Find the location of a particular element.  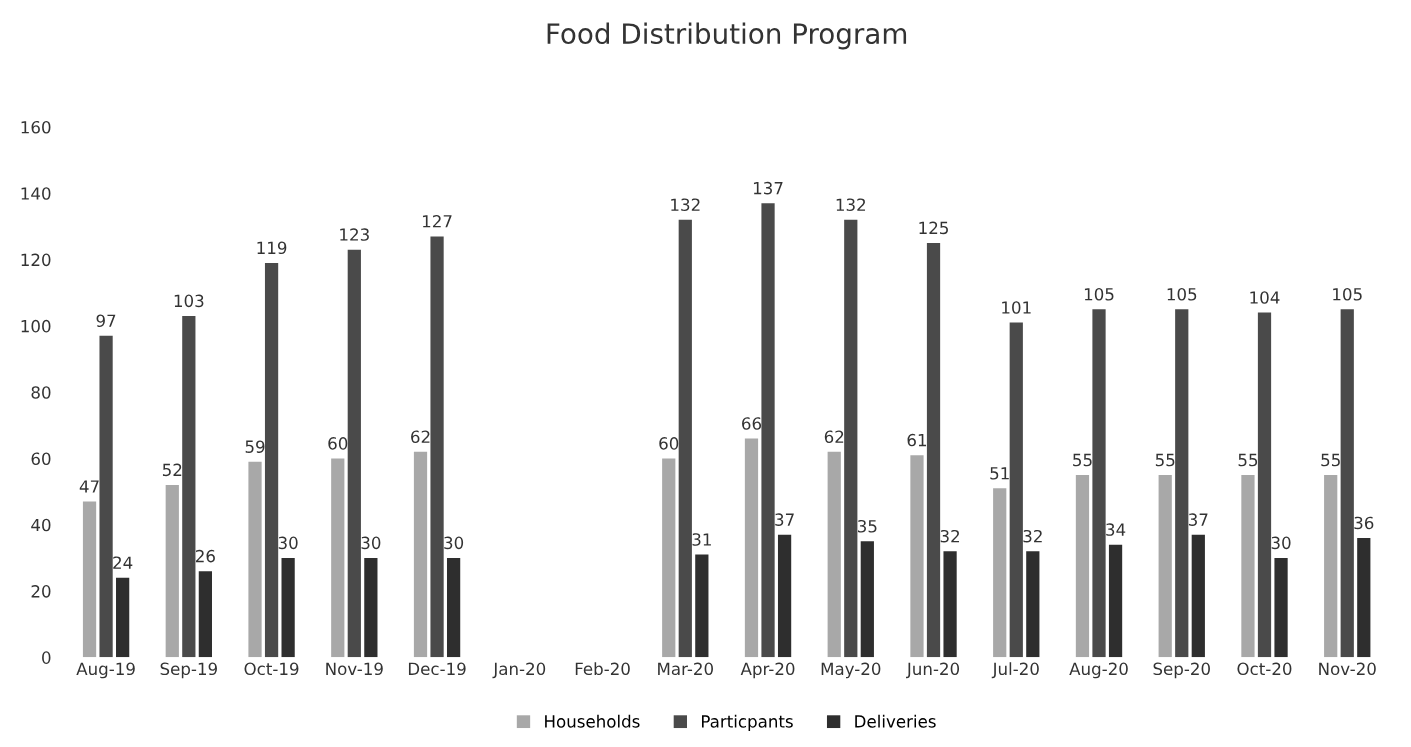

data-label: 101 is located at coordinates (1016, 307).